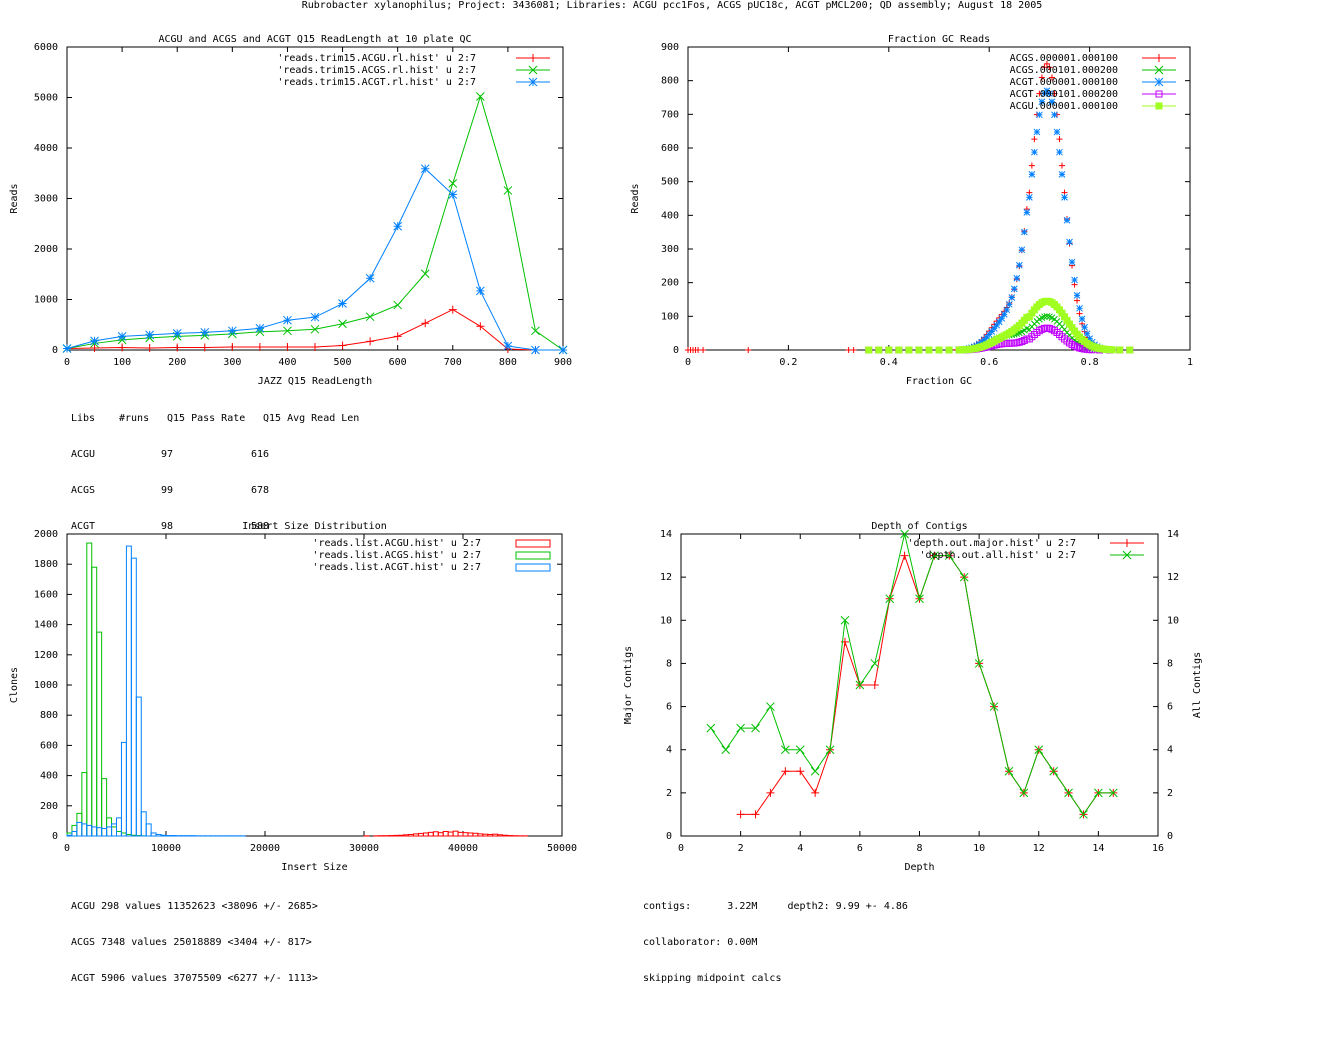 Image resolution: width=1344 pixels, height=1060 pixels. Describe the element at coordinates (1173, 577) in the screenshot. I see `y2-tick-label: 12` at that location.